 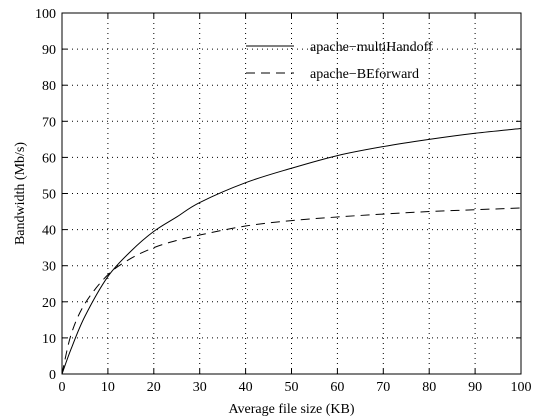 I want to click on y-tick-label: 40, so click(x=49, y=231).